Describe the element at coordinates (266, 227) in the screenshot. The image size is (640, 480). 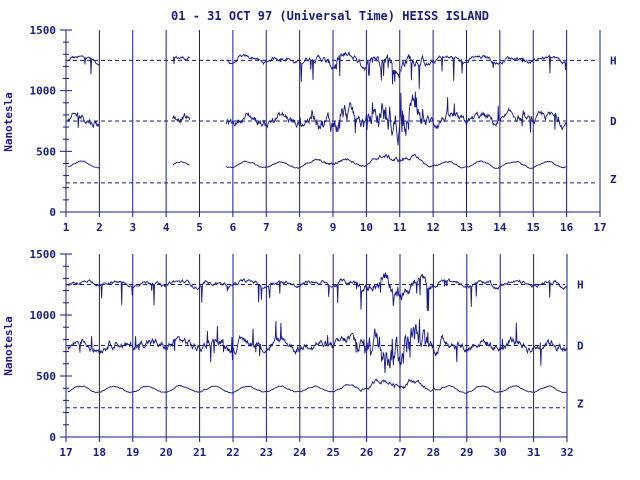
I see `x-tick-label: 7` at that location.